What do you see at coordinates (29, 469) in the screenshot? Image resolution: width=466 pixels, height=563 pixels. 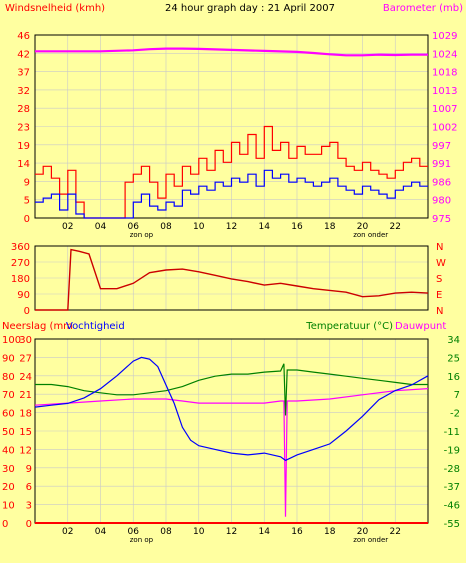 I see `rain-y-tick: 9` at bounding box center [29, 469].